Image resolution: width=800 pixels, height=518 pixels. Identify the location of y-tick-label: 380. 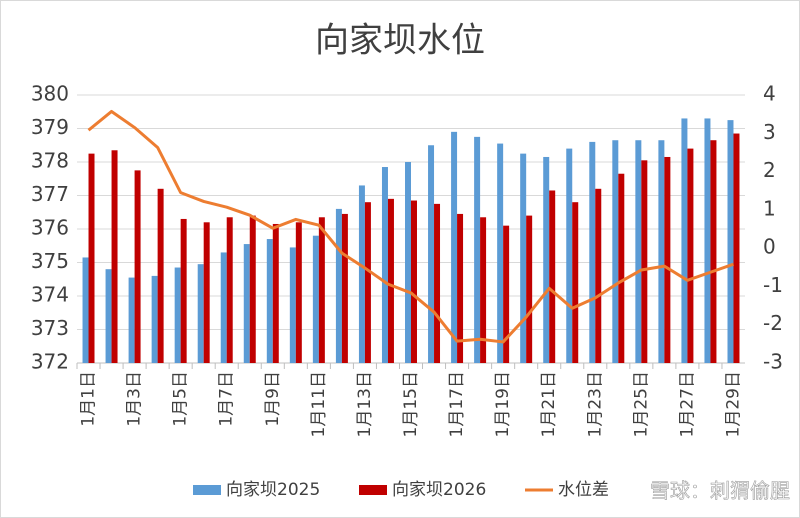
(50, 94).